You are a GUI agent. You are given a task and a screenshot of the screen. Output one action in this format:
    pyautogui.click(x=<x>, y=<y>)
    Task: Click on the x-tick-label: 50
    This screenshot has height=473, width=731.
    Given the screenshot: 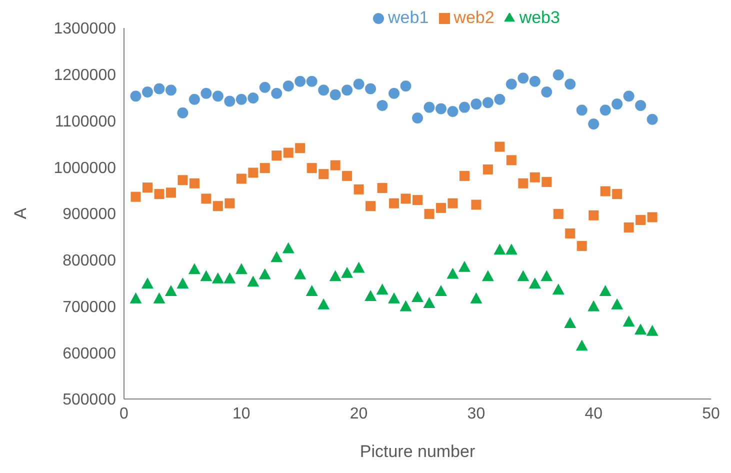 What is the action you would take?
    pyautogui.click(x=711, y=413)
    